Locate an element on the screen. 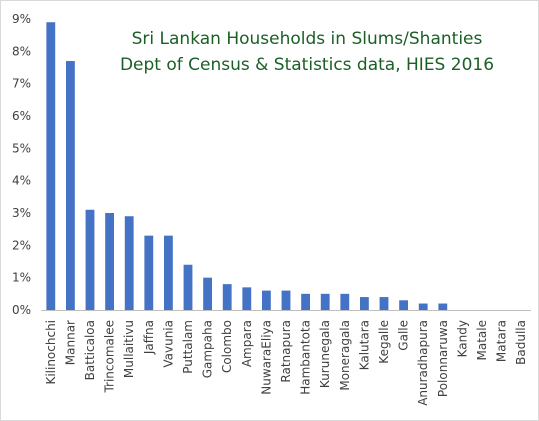 Image resolution: width=539 pixels, height=421 pixels. x-tick-label: Kegalle is located at coordinates (384, 342).